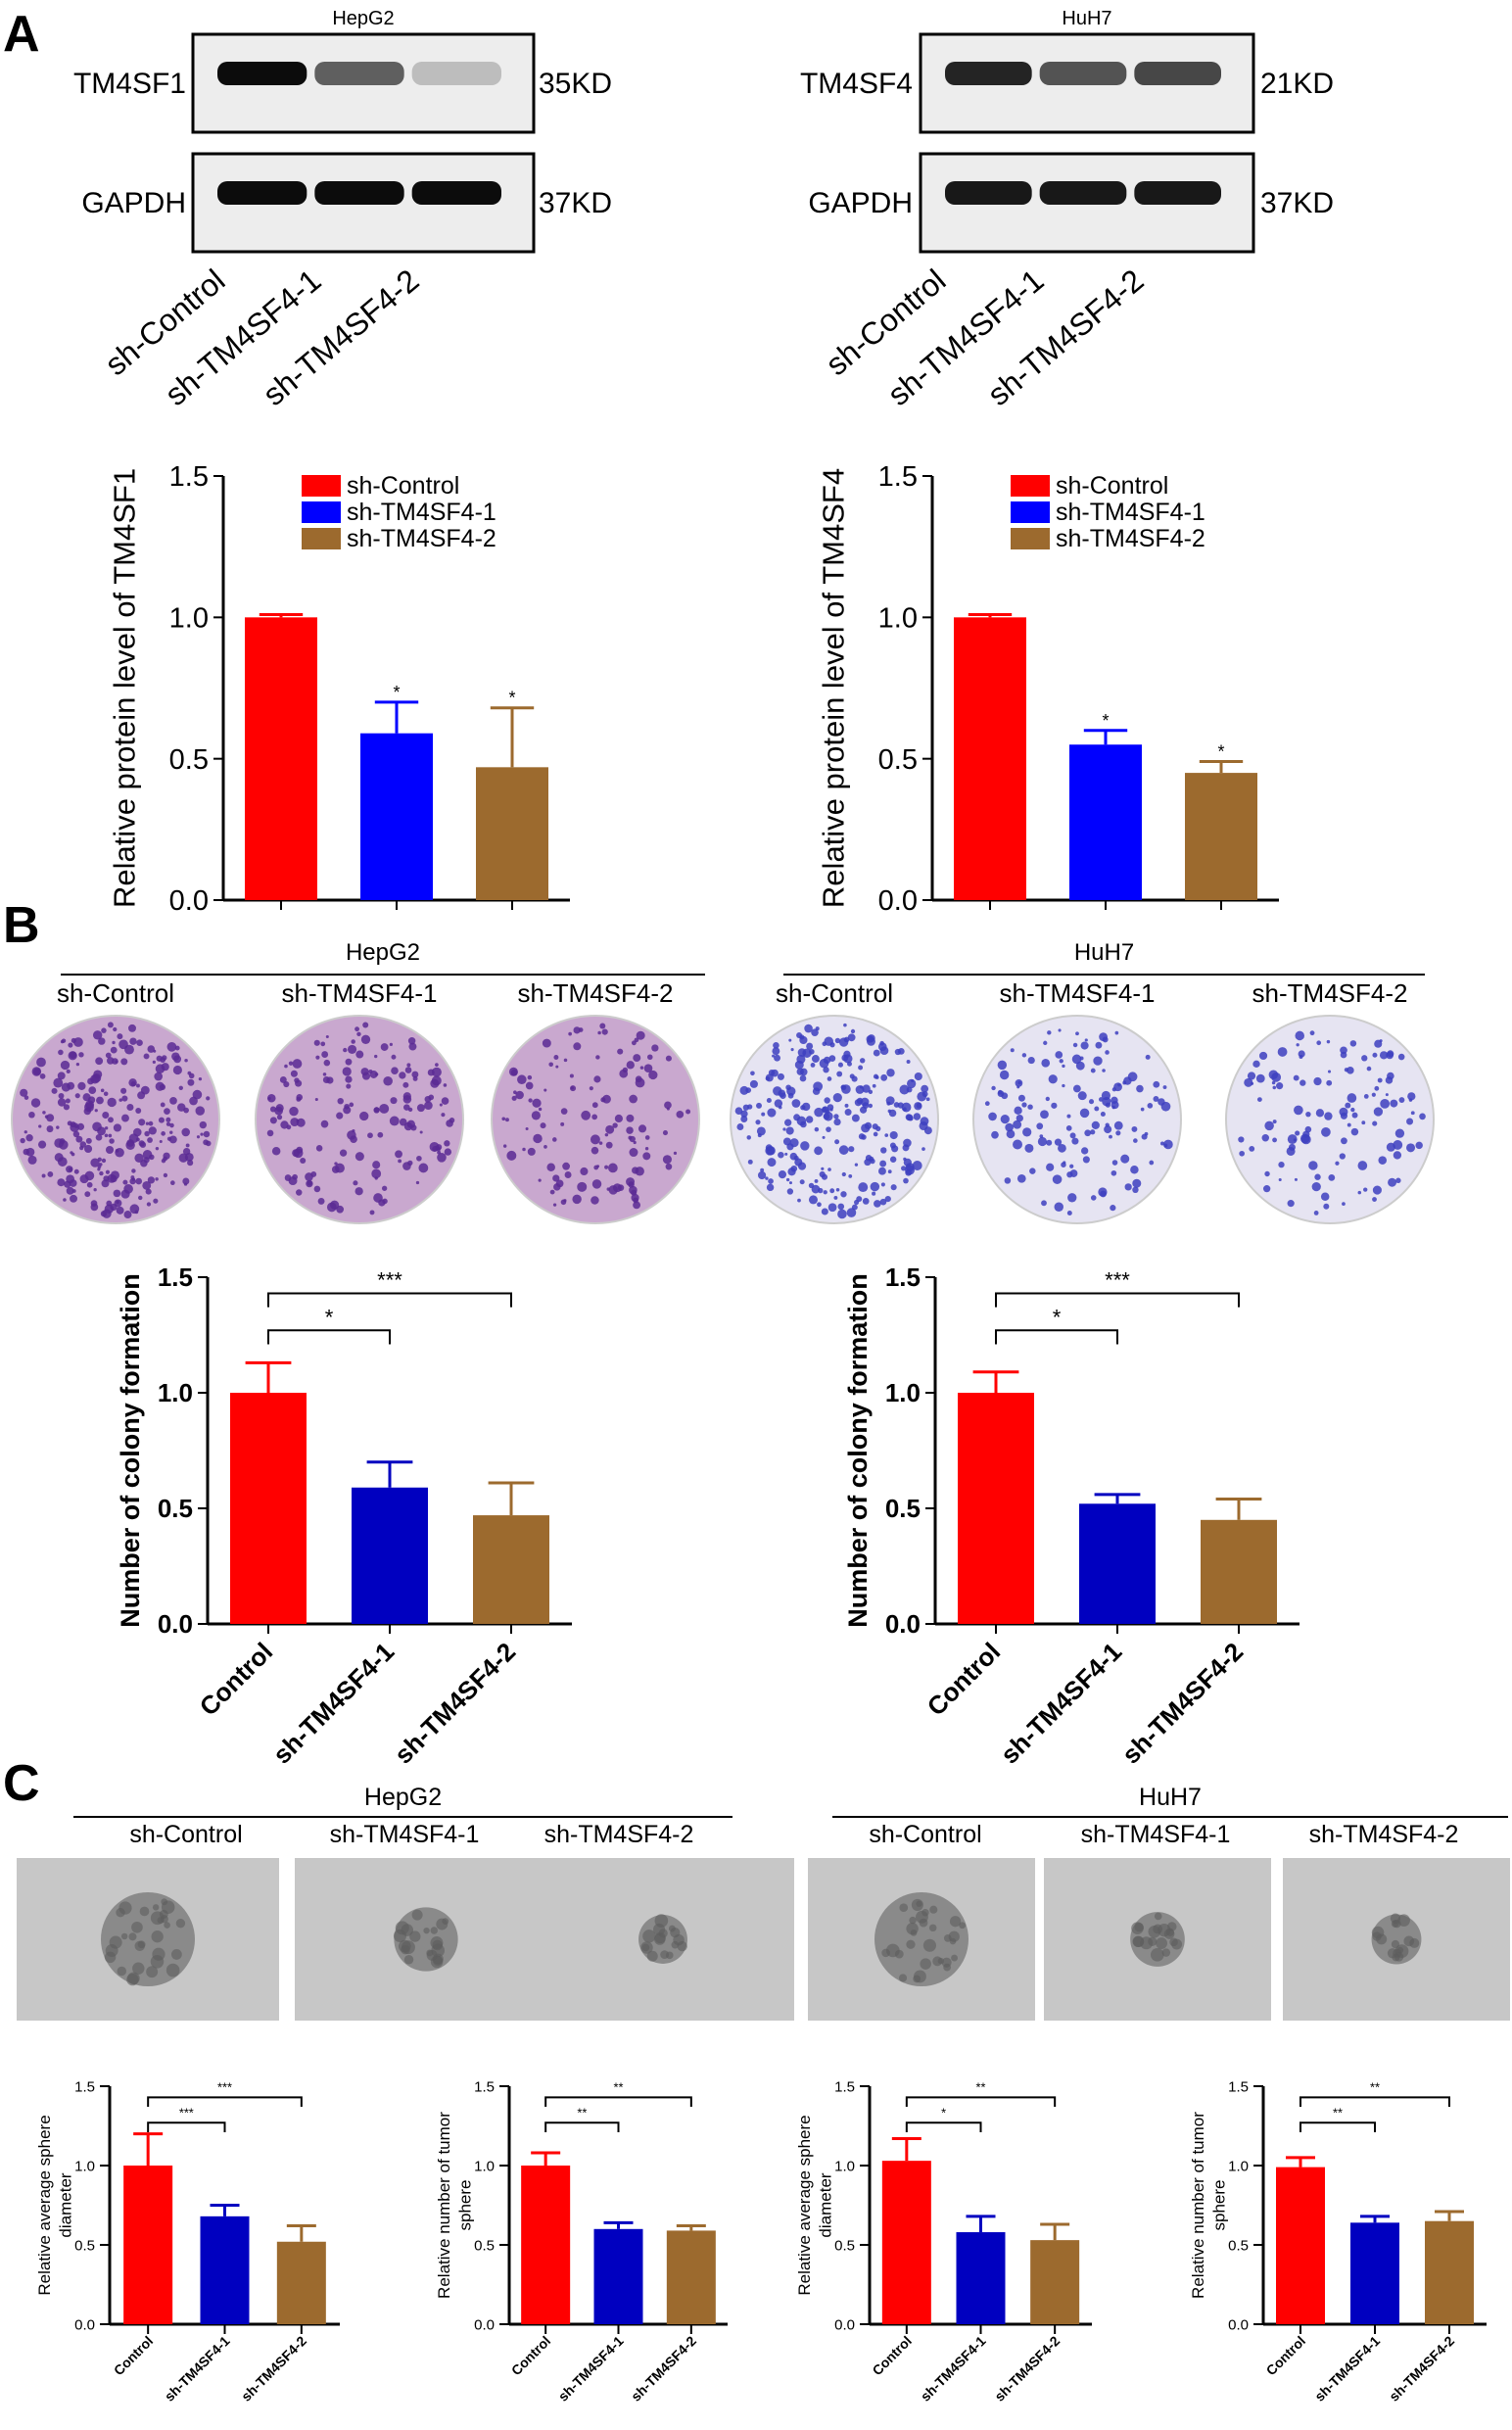  Describe the element at coordinates (134, 2356) in the screenshot. I see `x-tick-label: Control` at that location.